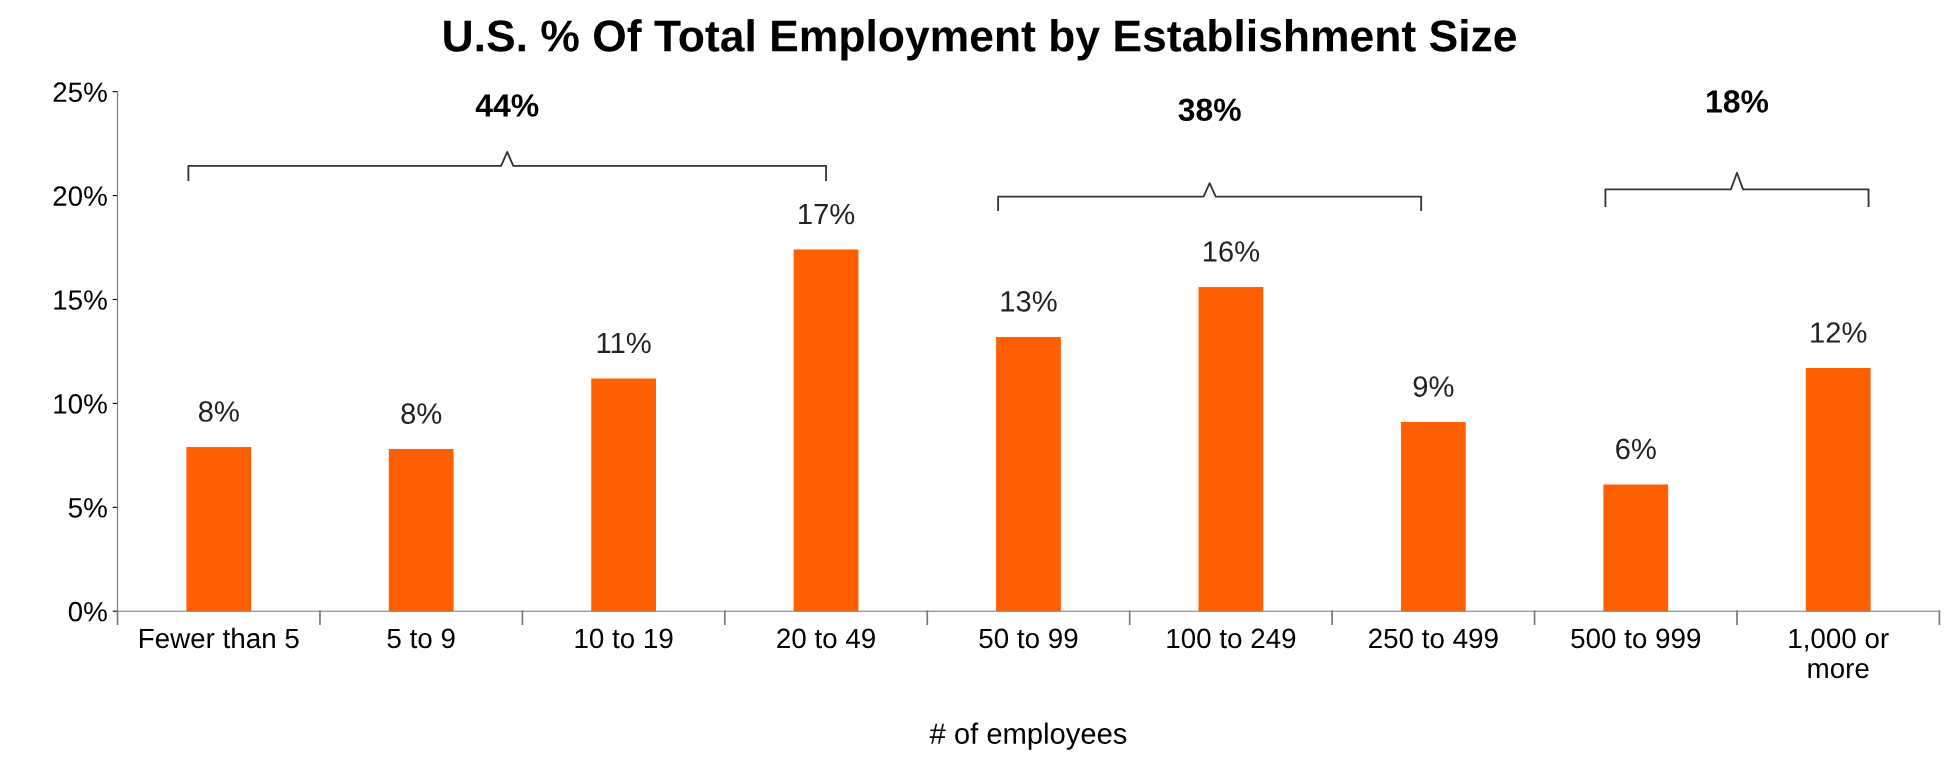 The width and height of the screenshot is (1959, 764). Describe the element at coordinates (1636, 449) in the screenshot. I see `data-label: 6%` at that location.